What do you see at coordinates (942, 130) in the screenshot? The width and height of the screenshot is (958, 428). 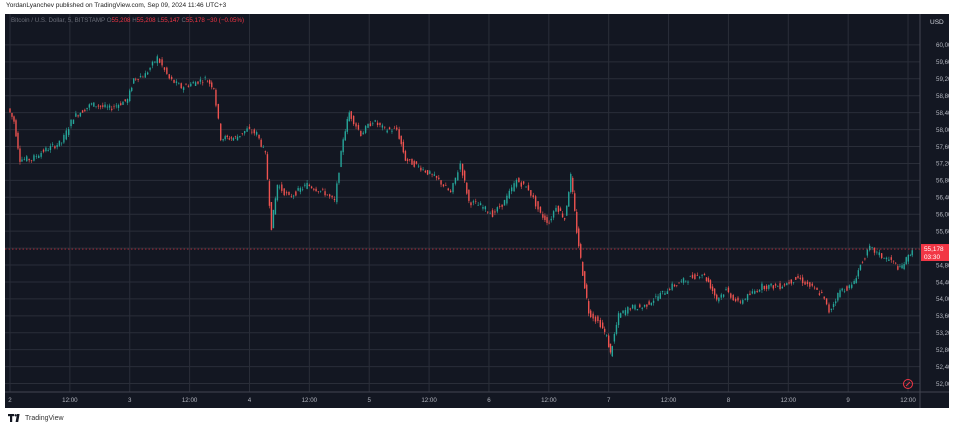 I see `price-tick-label: 58,000` at bounding box center [942, 130].